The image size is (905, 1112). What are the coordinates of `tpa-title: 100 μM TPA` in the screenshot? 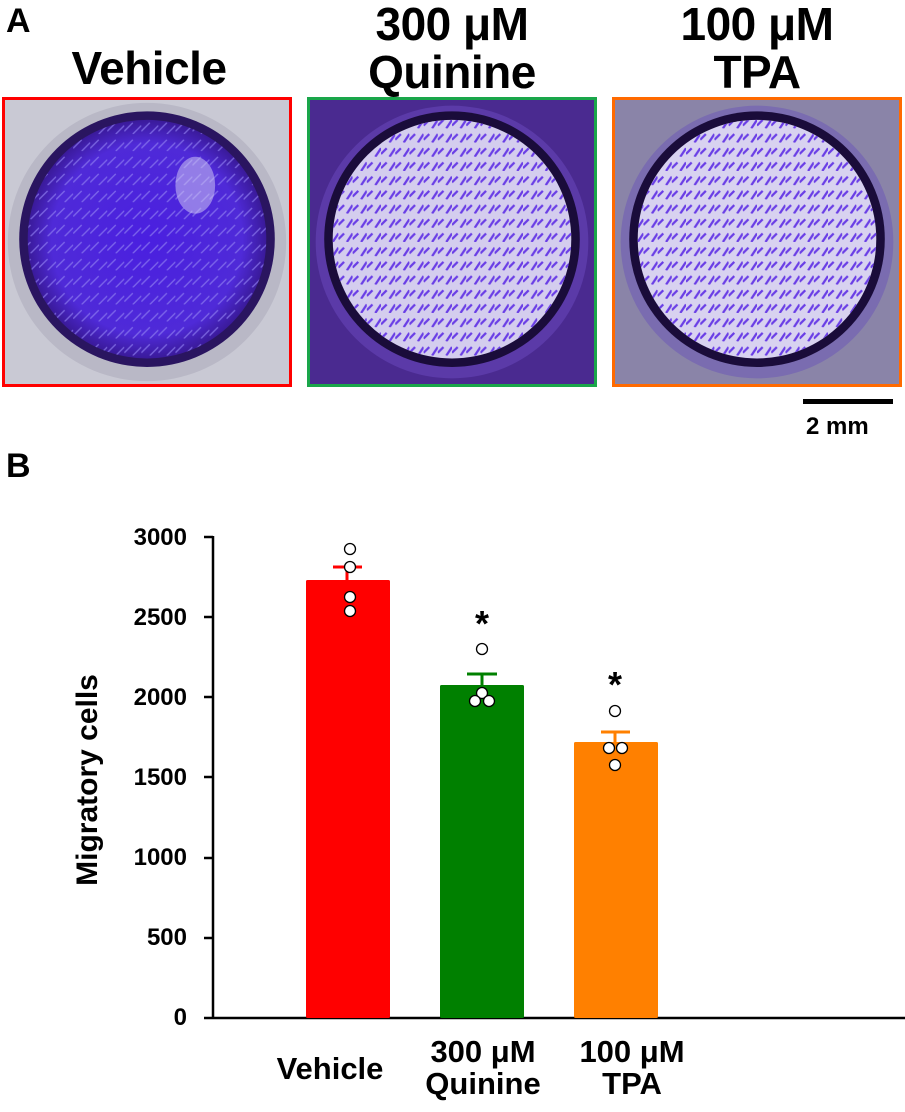 It's located at (757, 48).